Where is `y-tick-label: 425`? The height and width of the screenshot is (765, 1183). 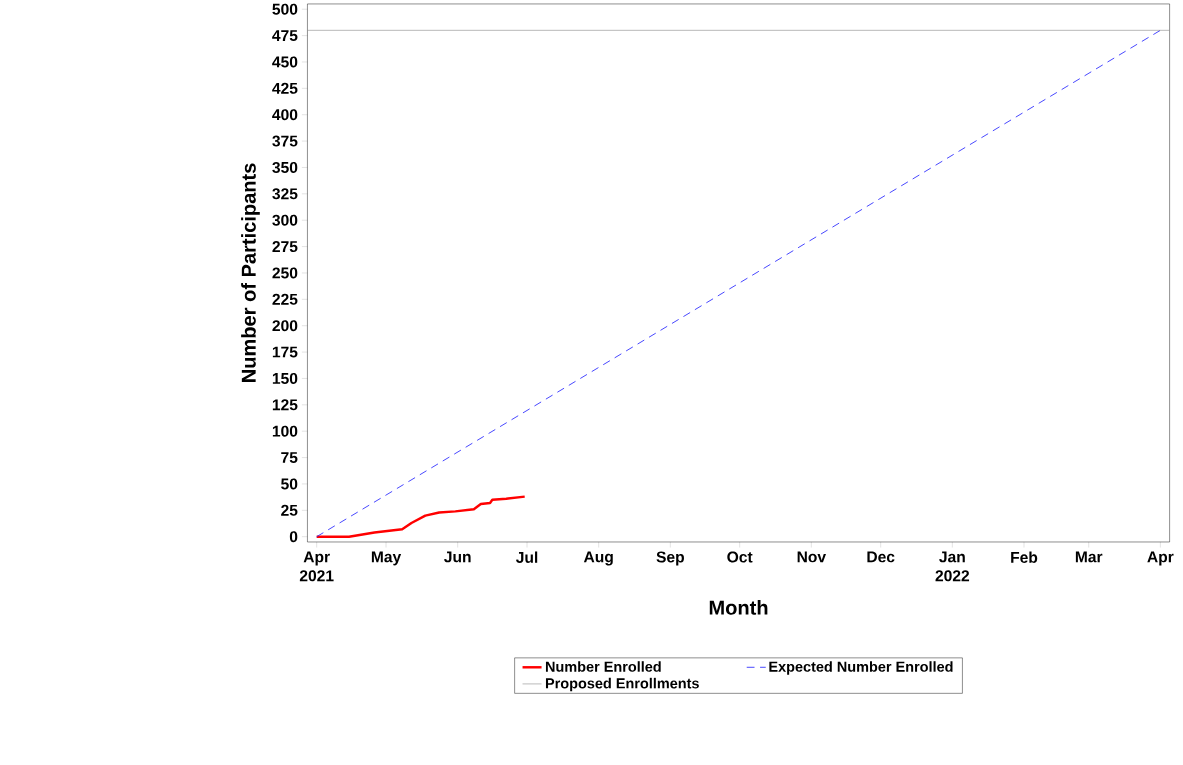
y-tick-label: 425 is located at coordinates (285, 89).